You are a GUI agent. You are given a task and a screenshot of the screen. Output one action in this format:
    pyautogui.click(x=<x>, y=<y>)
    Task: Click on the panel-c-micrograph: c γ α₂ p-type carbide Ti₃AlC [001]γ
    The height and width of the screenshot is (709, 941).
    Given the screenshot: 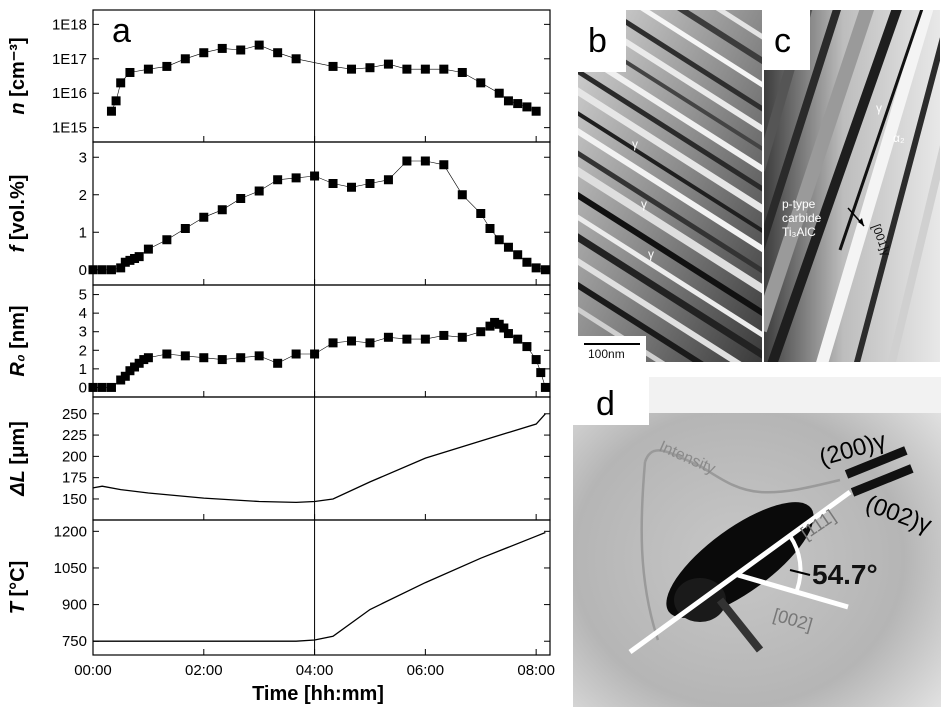 What is the action you would take?
    pyautogui.click(x=852, y=186)
    